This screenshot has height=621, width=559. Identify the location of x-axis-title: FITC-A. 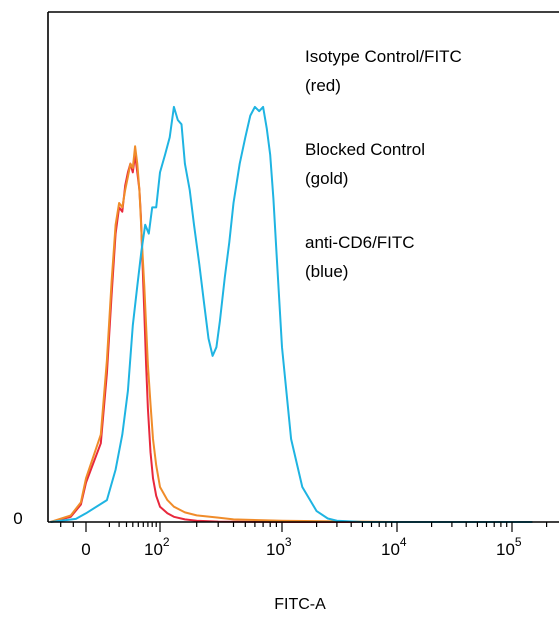
(300, 604).